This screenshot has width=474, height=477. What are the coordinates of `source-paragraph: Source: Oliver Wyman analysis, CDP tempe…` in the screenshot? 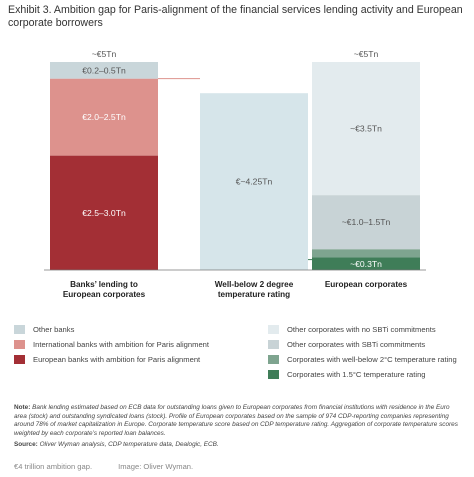 It's located at (237, 445).